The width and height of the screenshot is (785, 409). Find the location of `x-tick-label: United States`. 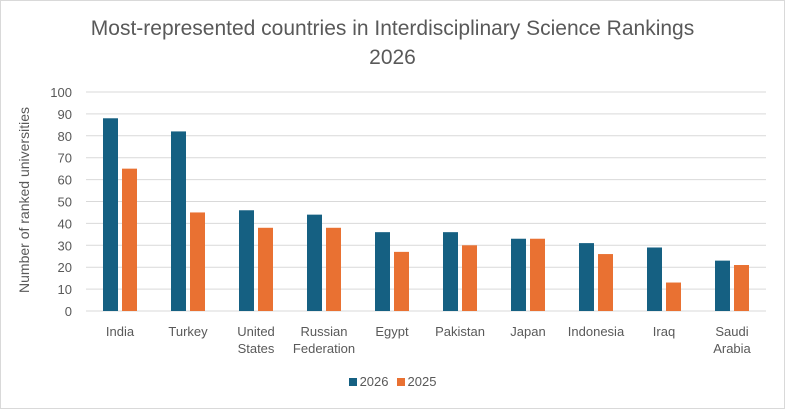

x-tick-label: United States is located at coordinates (256, 340).